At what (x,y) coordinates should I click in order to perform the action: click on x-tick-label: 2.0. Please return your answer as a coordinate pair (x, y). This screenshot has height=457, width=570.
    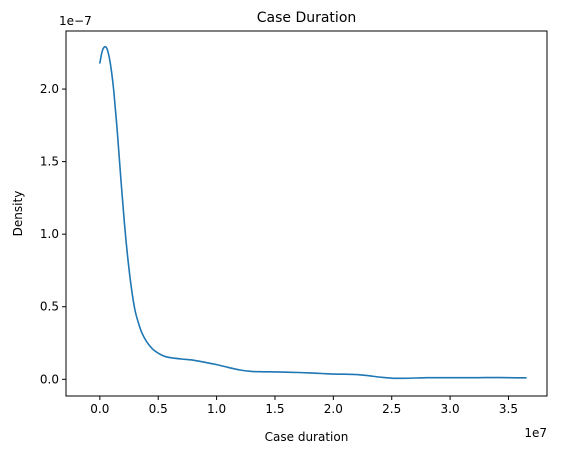
    Looking at the image, I should click on (333, 409).